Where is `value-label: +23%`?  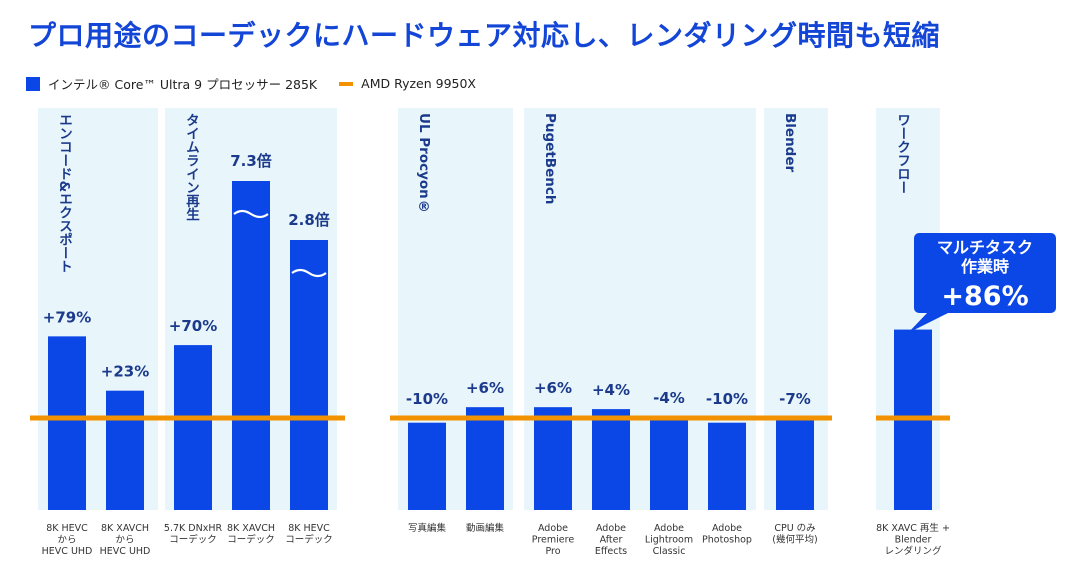
value-label: +23% is located at coordinates (125, 372).